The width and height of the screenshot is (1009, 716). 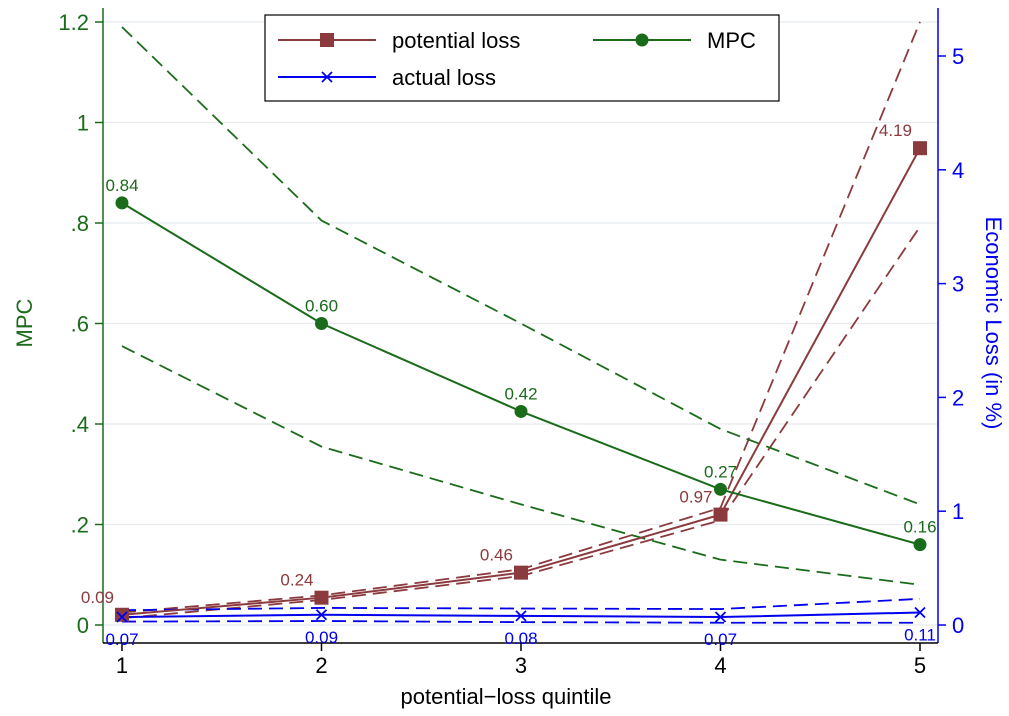 What do you see at coordinates (321, 306) in the screenshot?
I see `data-label: 0.60` at bounding box center [321, 306].